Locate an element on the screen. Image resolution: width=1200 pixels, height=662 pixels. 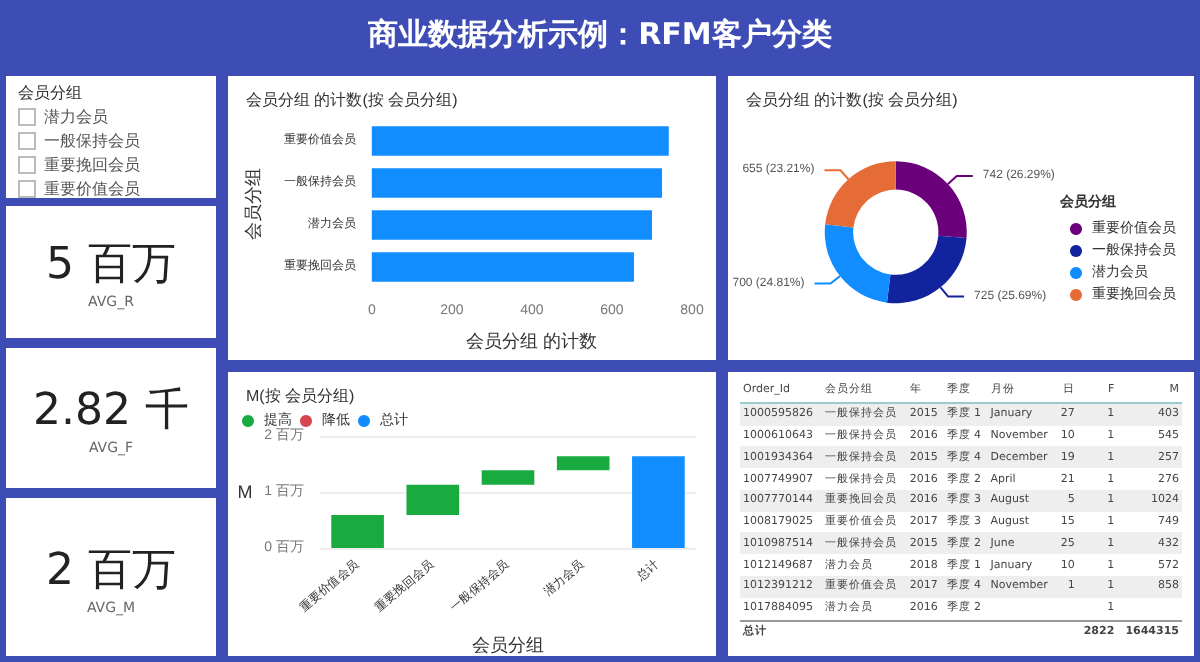
category-label: 重要挽回会员 is located at coordinates (92, 165).